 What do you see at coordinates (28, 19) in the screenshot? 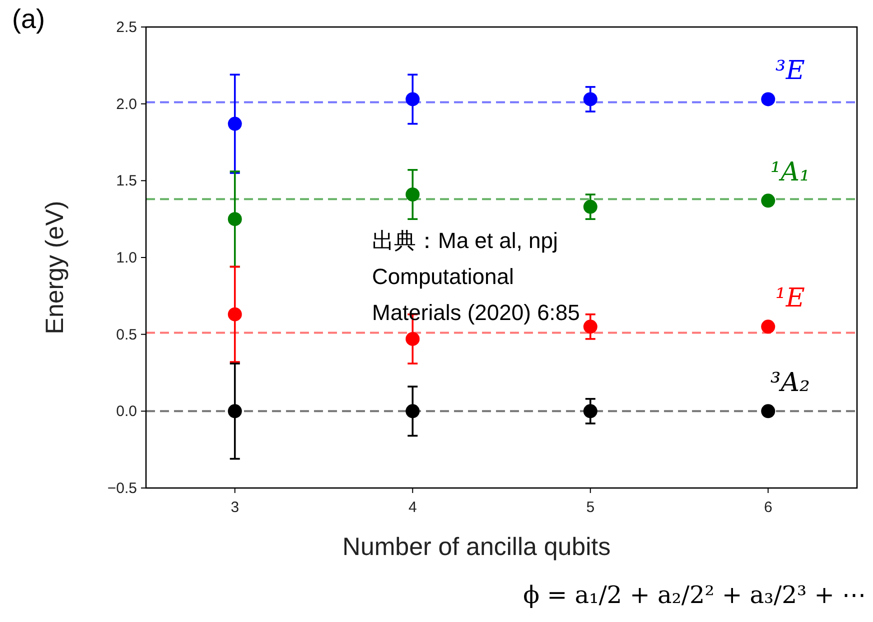
I see `text: (a)` at bounding box center [28, 19].